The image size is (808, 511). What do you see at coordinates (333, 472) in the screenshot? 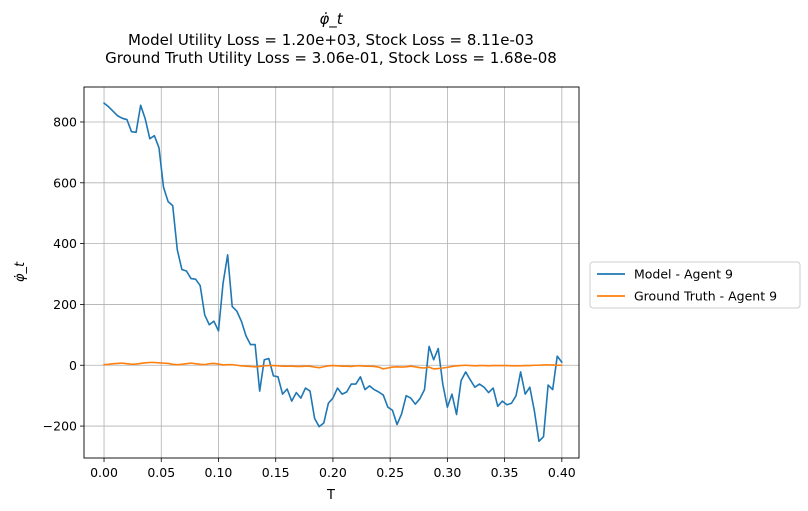
I see `x-tick-label: 0.20` at bounding box center [333, 472].